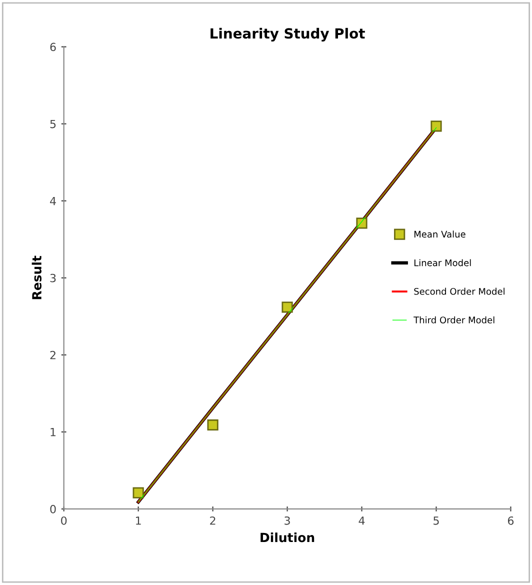 This screenshot has height=585, width=532. Describe the element at coordinates (138, 520) in the screenshot. I see `x-tick-label: 1` at that location.